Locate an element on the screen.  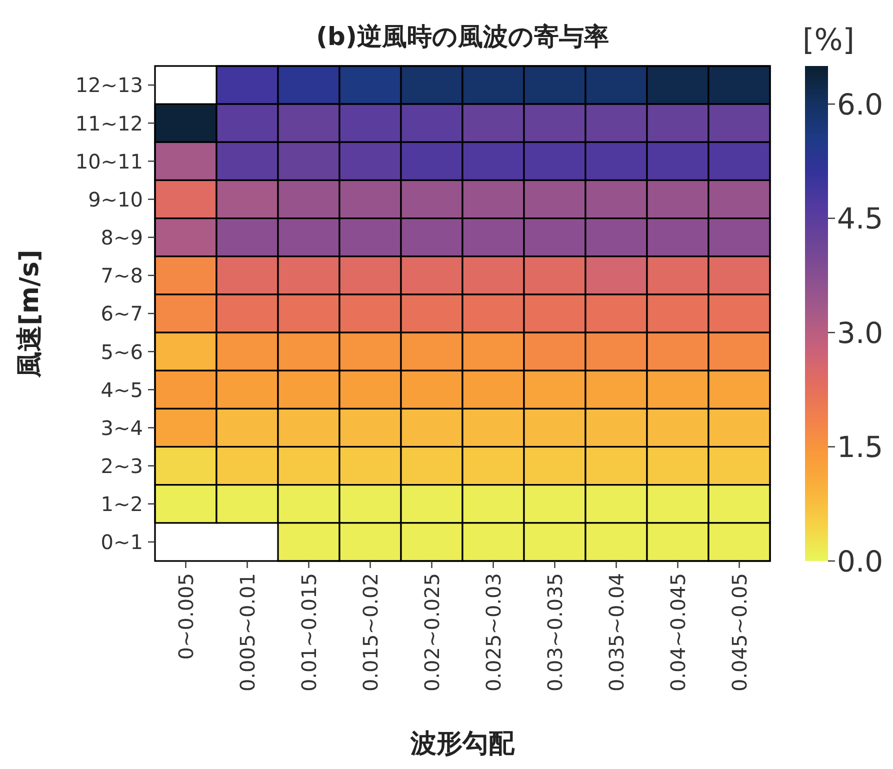
color-bar-label: 6.0 is located at coordinates (860, 105).